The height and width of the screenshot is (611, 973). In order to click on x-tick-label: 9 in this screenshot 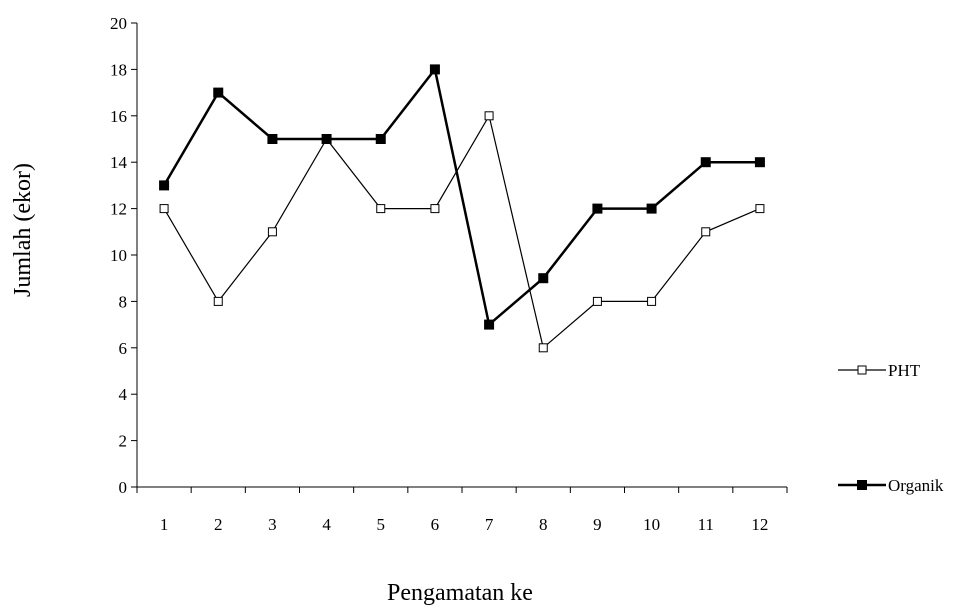, I will do `click(597, 524)`.